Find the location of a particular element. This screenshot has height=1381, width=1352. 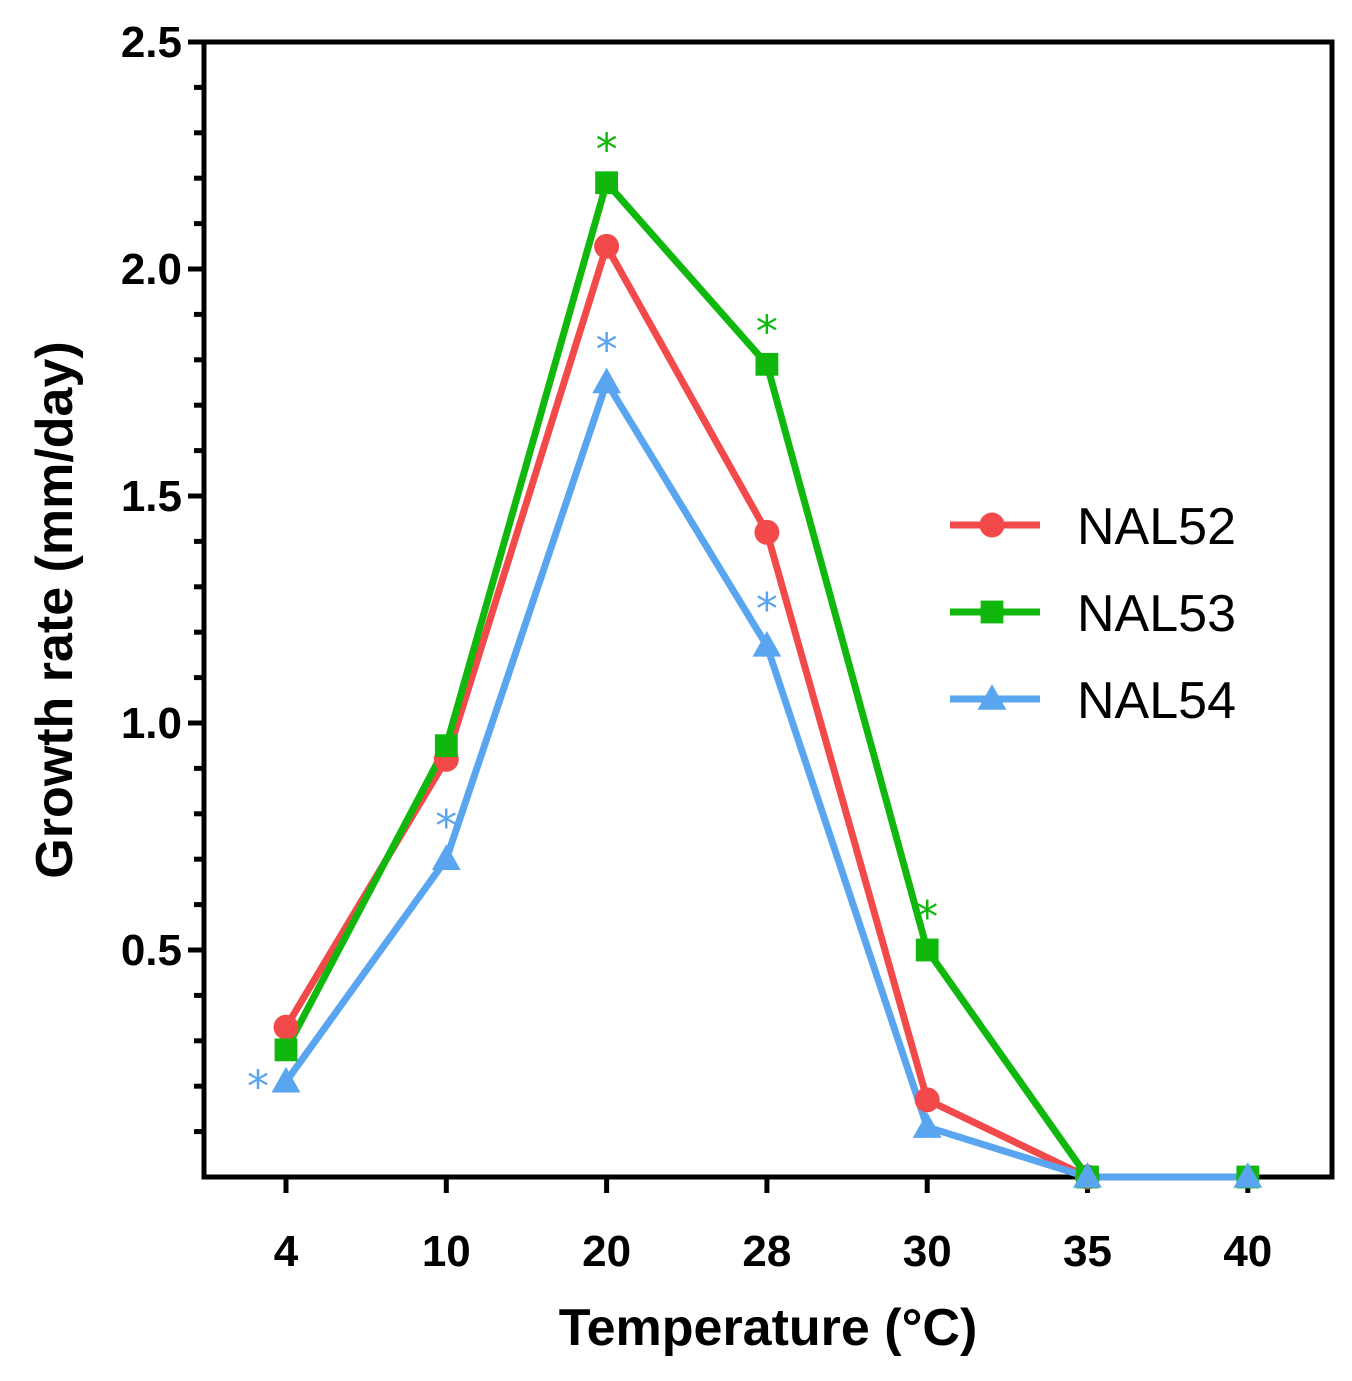

legend-label-nal54: NAL54 is located at coordinates (1156, 701).